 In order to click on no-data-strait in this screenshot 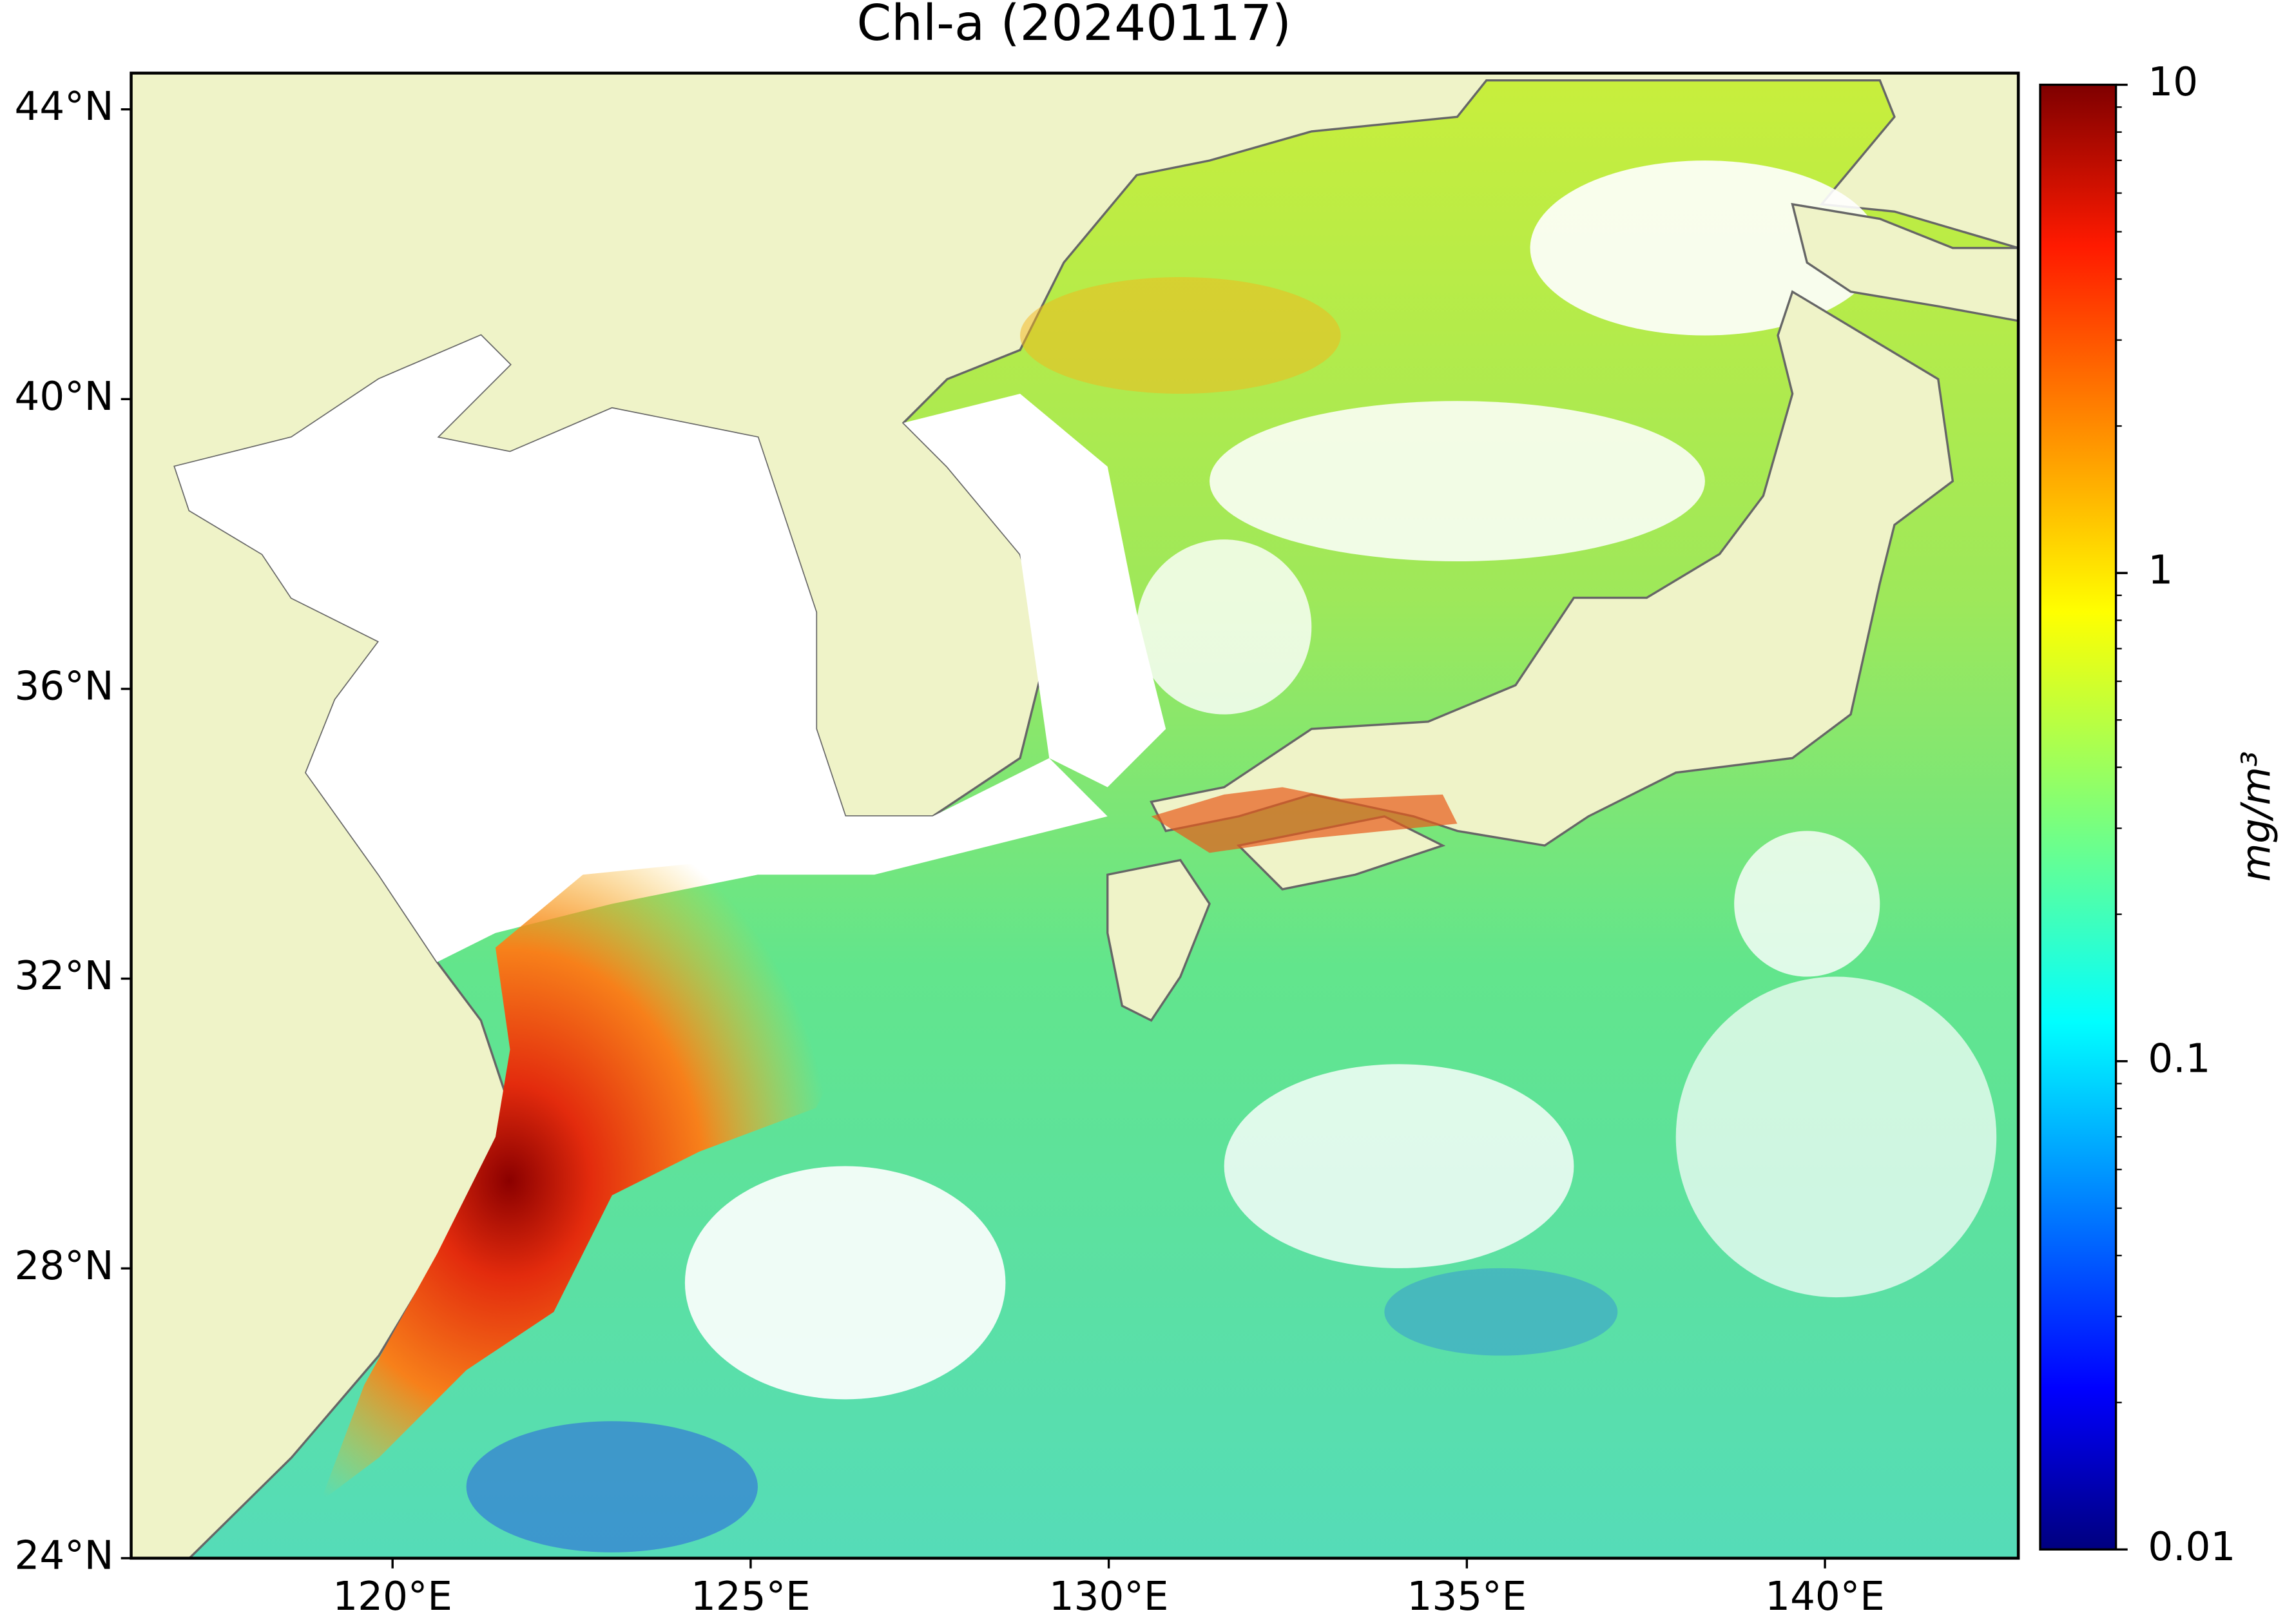, I will do `click(1034, 590)`.